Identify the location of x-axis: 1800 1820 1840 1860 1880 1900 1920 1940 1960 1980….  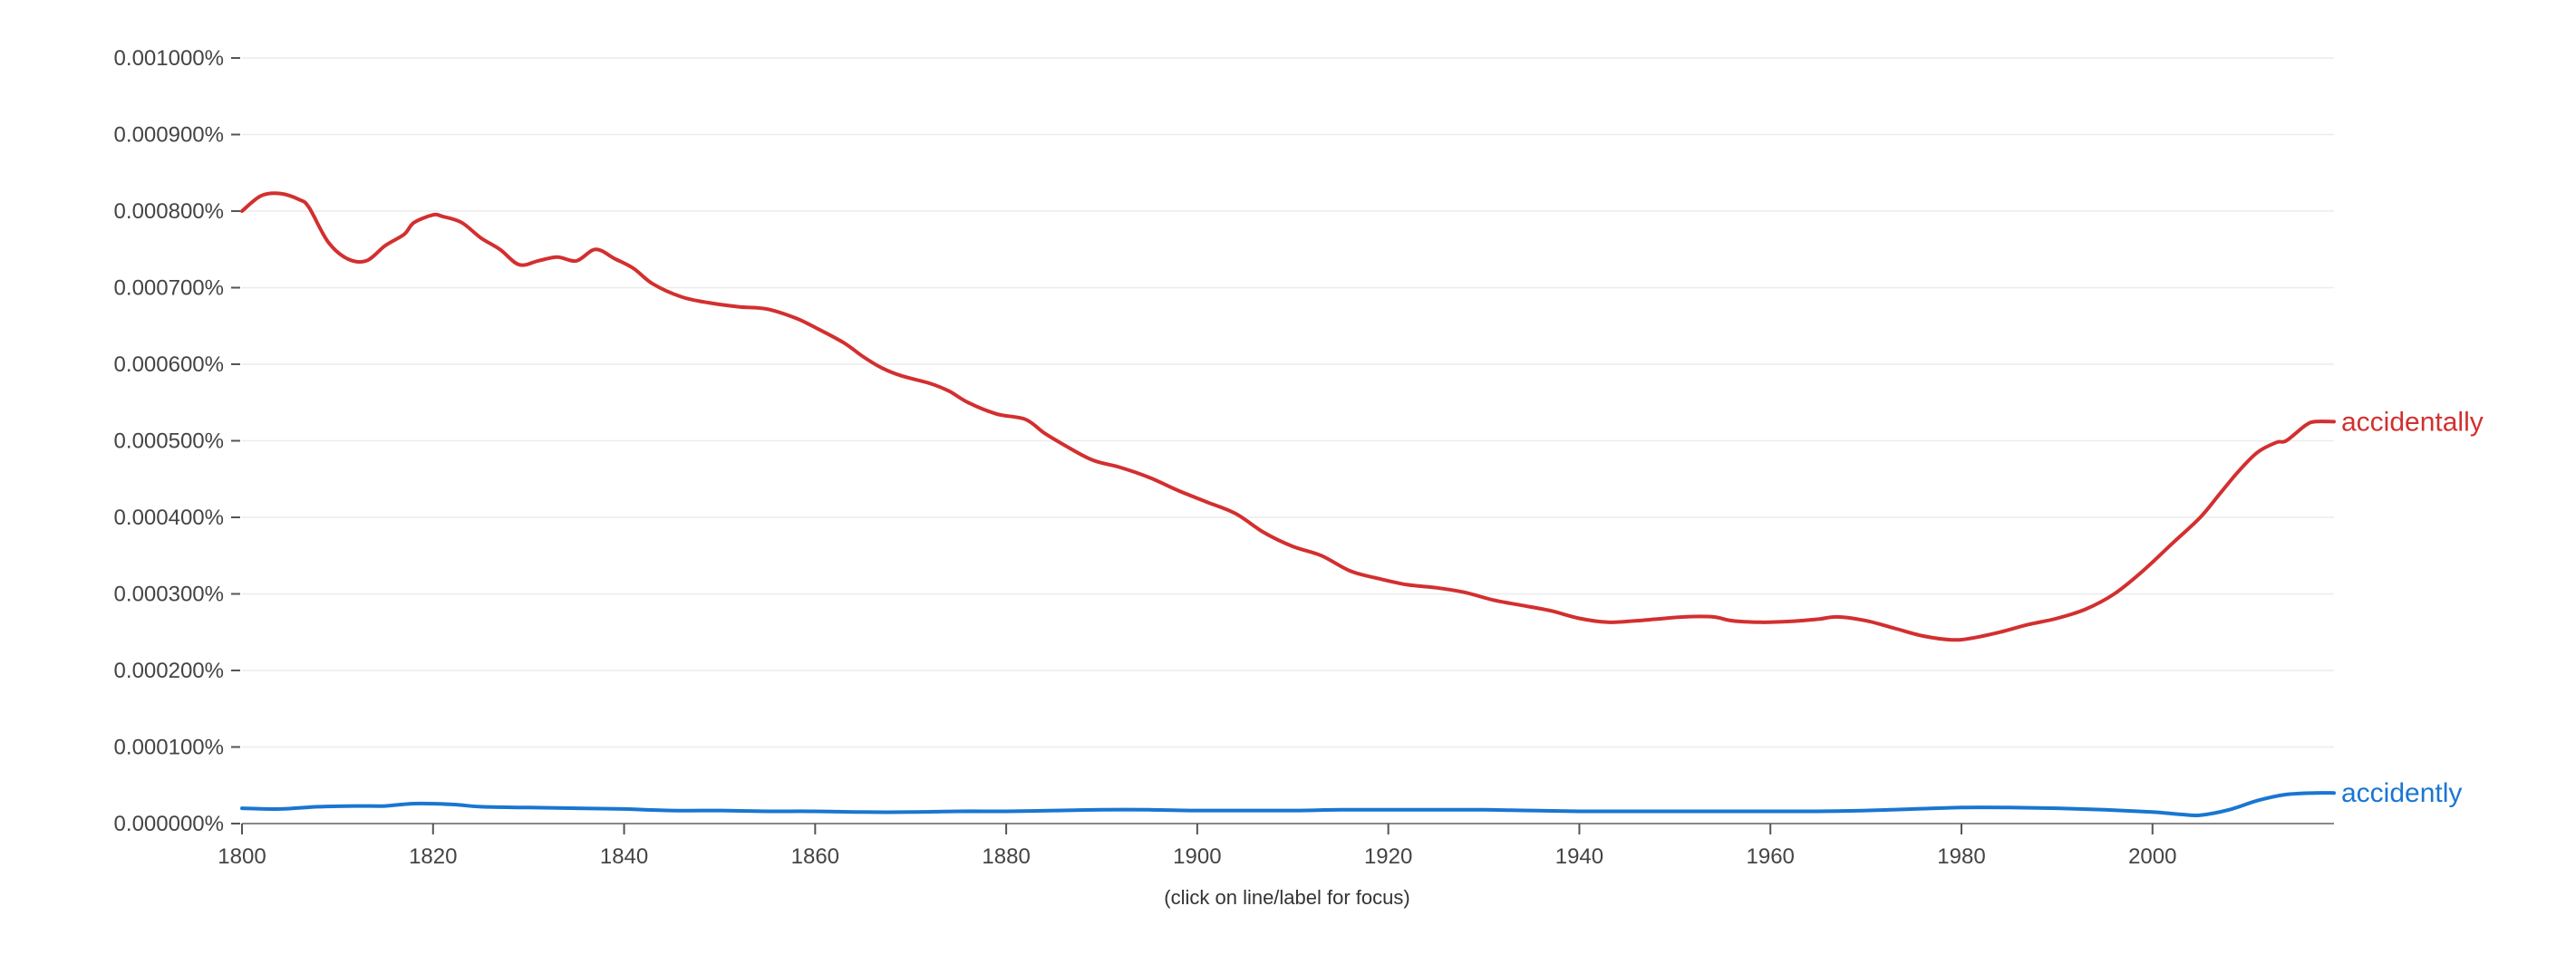
(1276, 846).